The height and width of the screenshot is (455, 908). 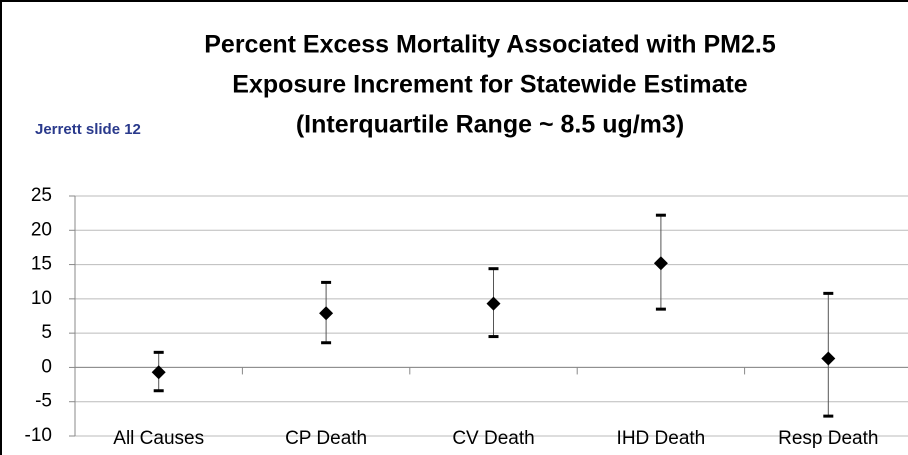 I want to click on x-tick-label: All Causes, so click(x=158, y=438).